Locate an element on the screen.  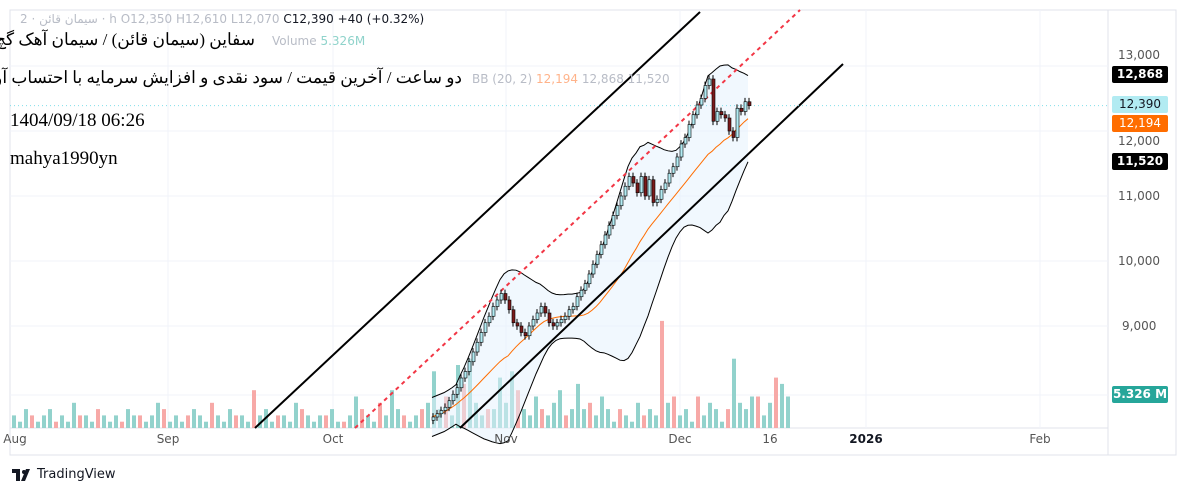
price-tick: 9,000 is located at coordinates (1139, 326).